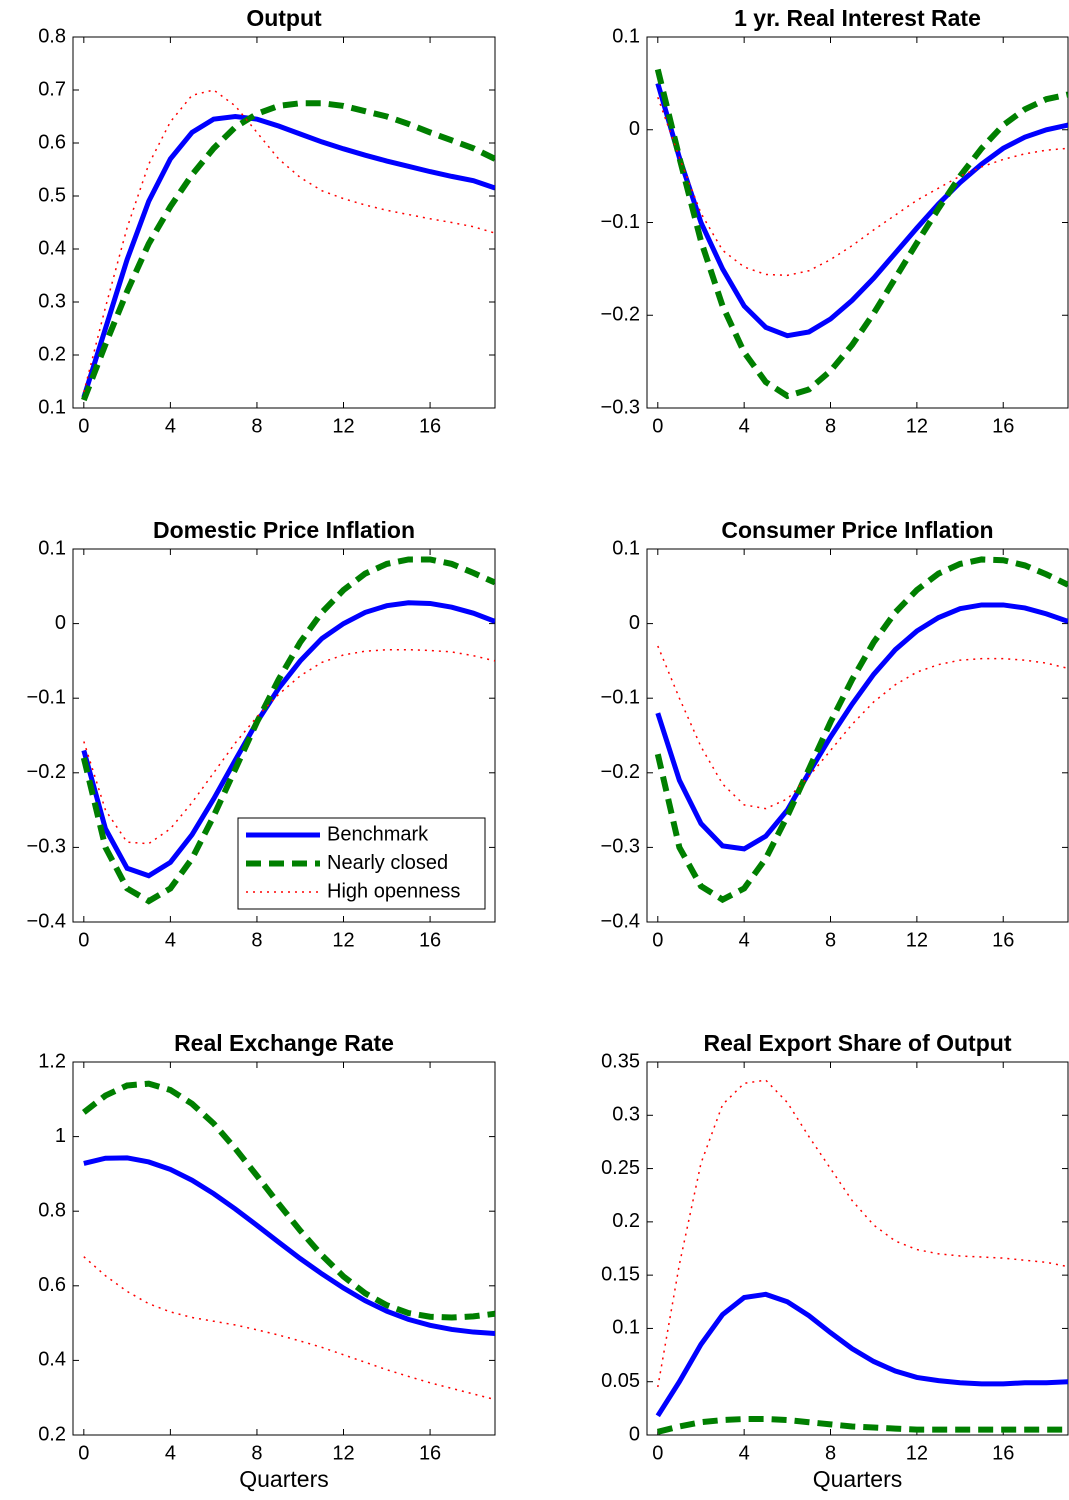  Describe the element at coordinates (857, 530) in the screenshot. I see `chart-title: Consumer Price Inflation` at that location.